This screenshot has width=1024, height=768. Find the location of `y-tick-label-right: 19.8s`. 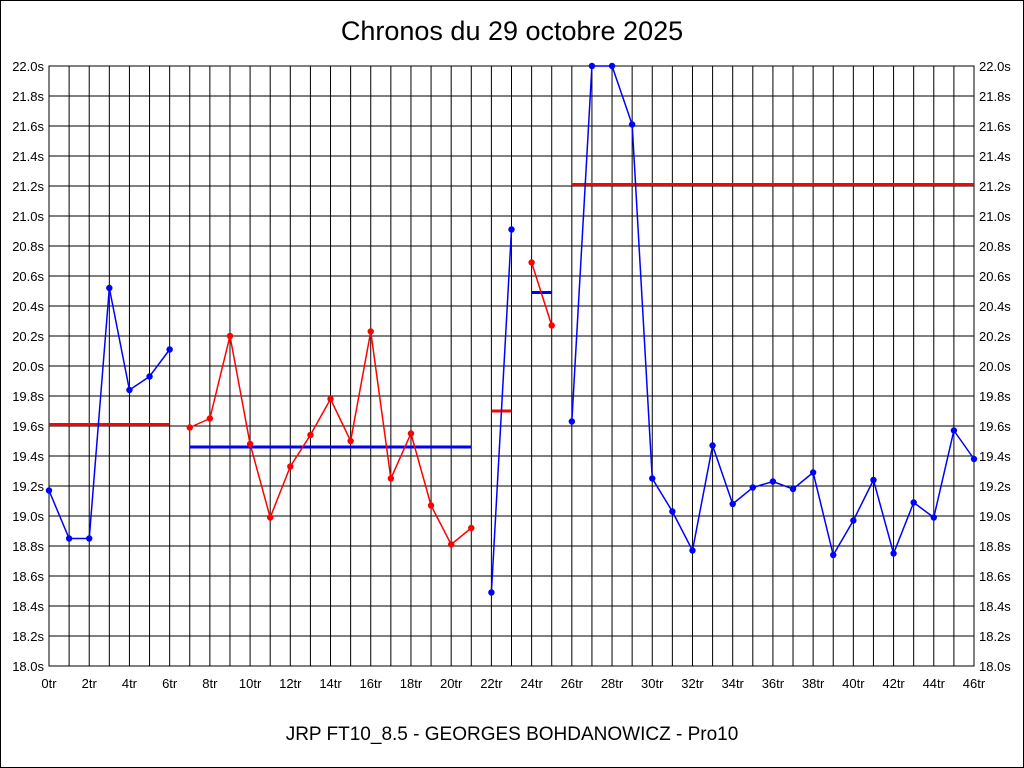

y-tick-label-right: 19.8s is located at coordinates (995, 396).